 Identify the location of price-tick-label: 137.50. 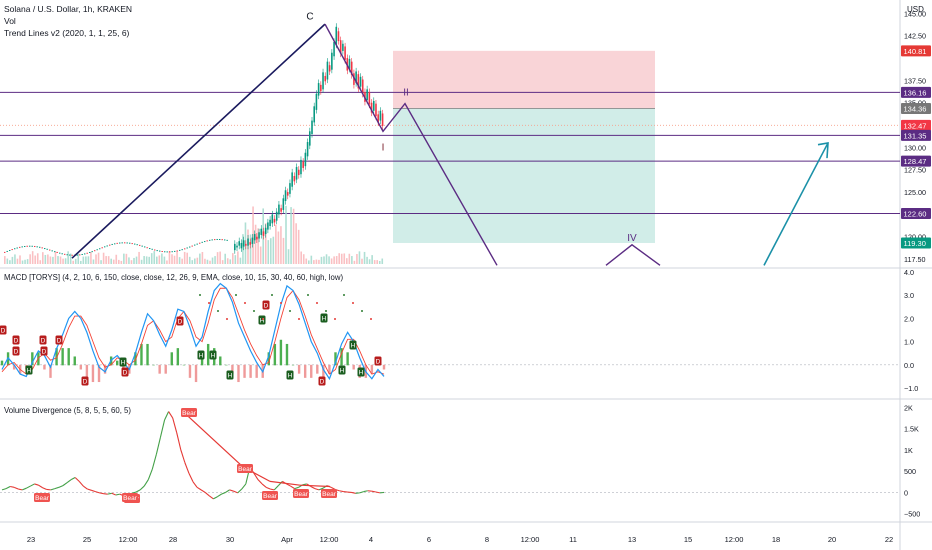
(915, 80).